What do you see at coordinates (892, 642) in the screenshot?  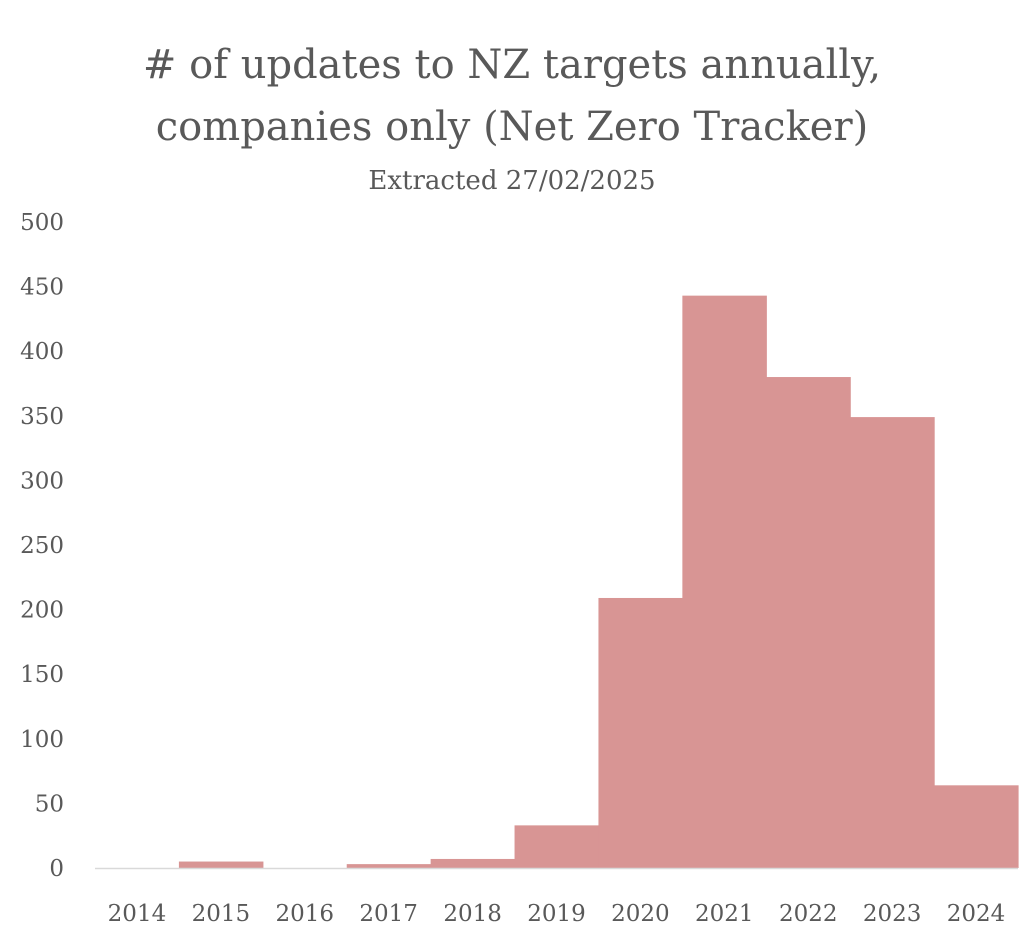 I see `bar-2023` at bounding box center [892, 642].